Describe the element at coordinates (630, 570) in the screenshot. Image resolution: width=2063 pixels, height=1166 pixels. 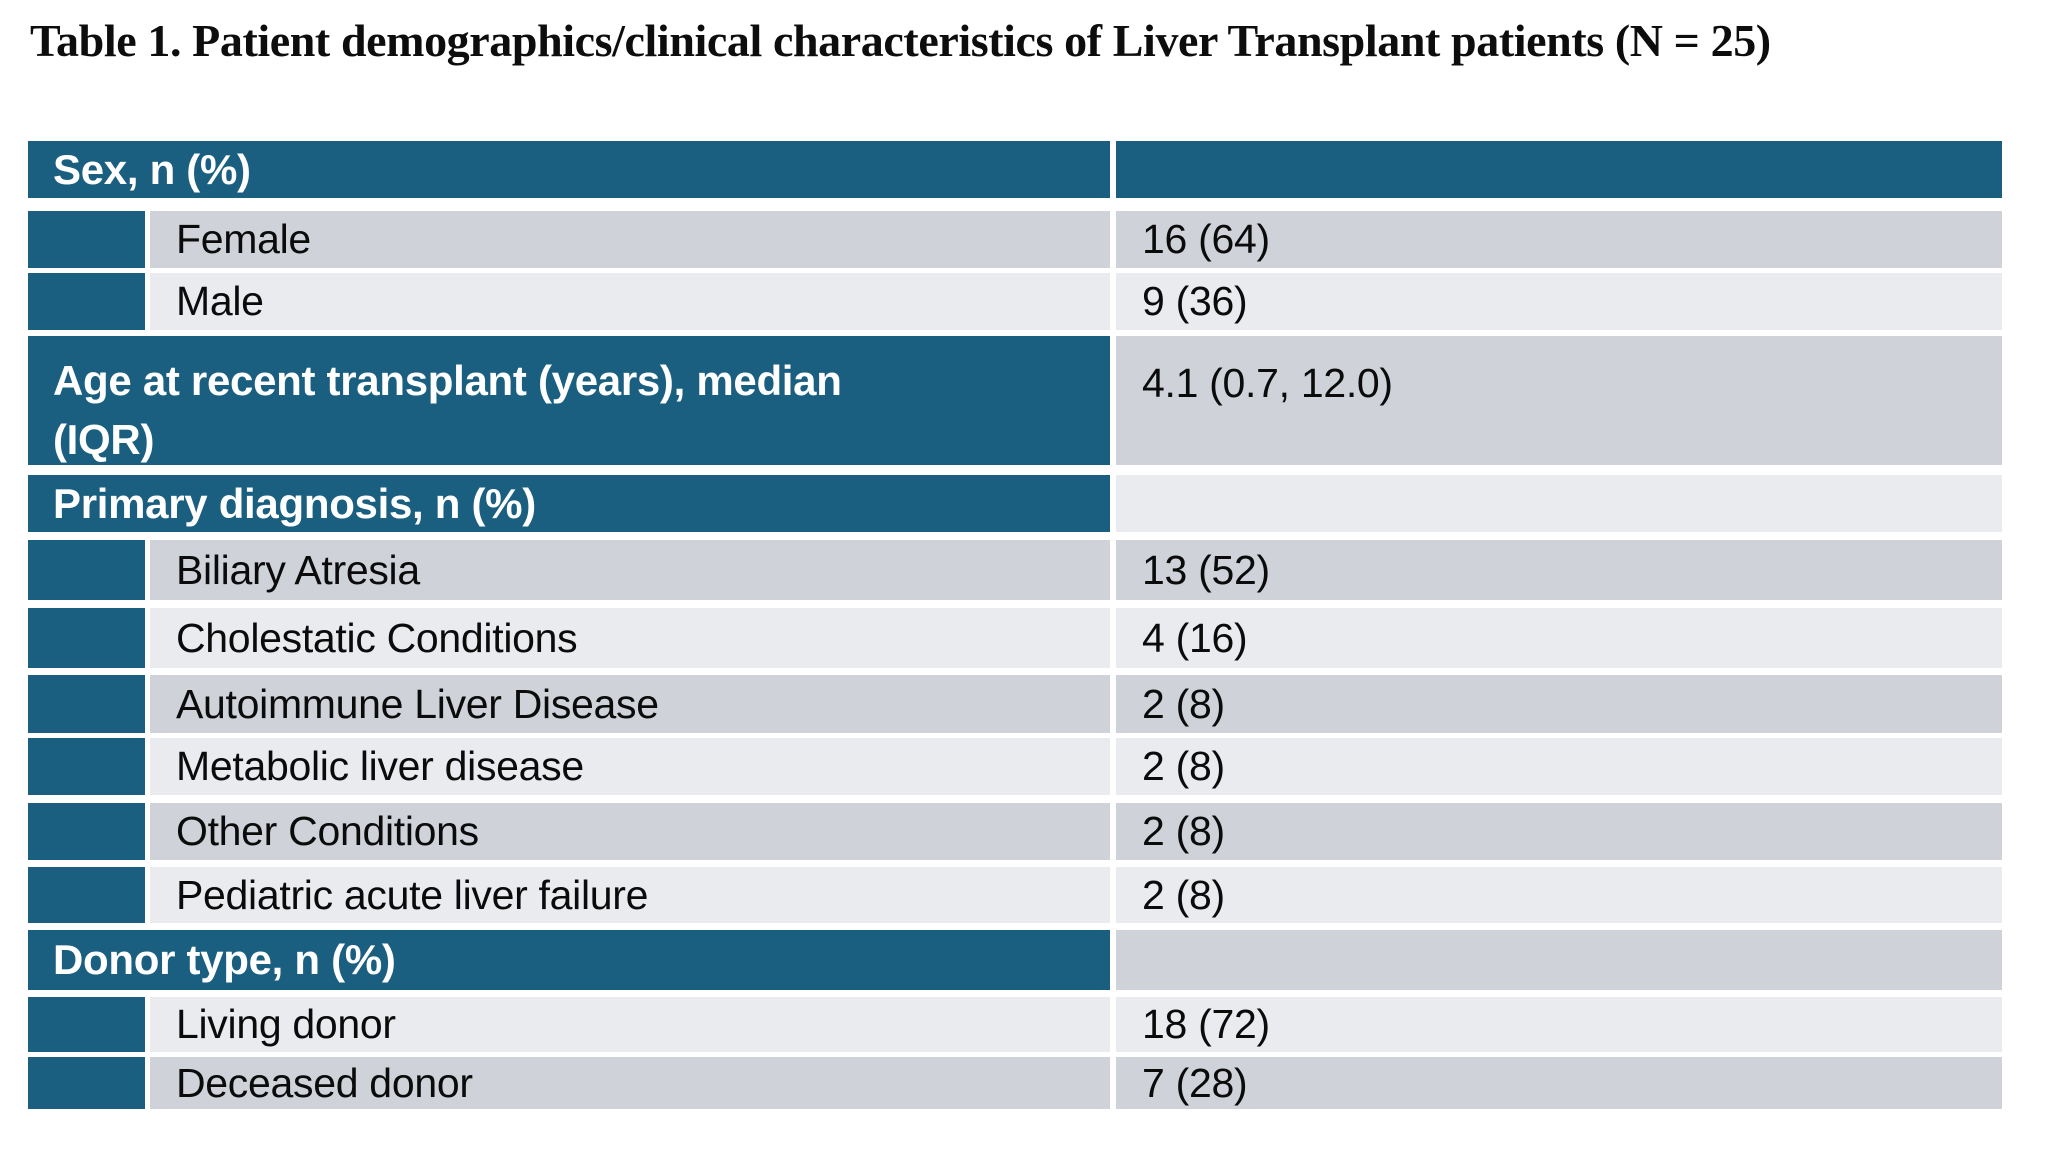
I see `row-label-cell: Biliary Atresia` at that location.